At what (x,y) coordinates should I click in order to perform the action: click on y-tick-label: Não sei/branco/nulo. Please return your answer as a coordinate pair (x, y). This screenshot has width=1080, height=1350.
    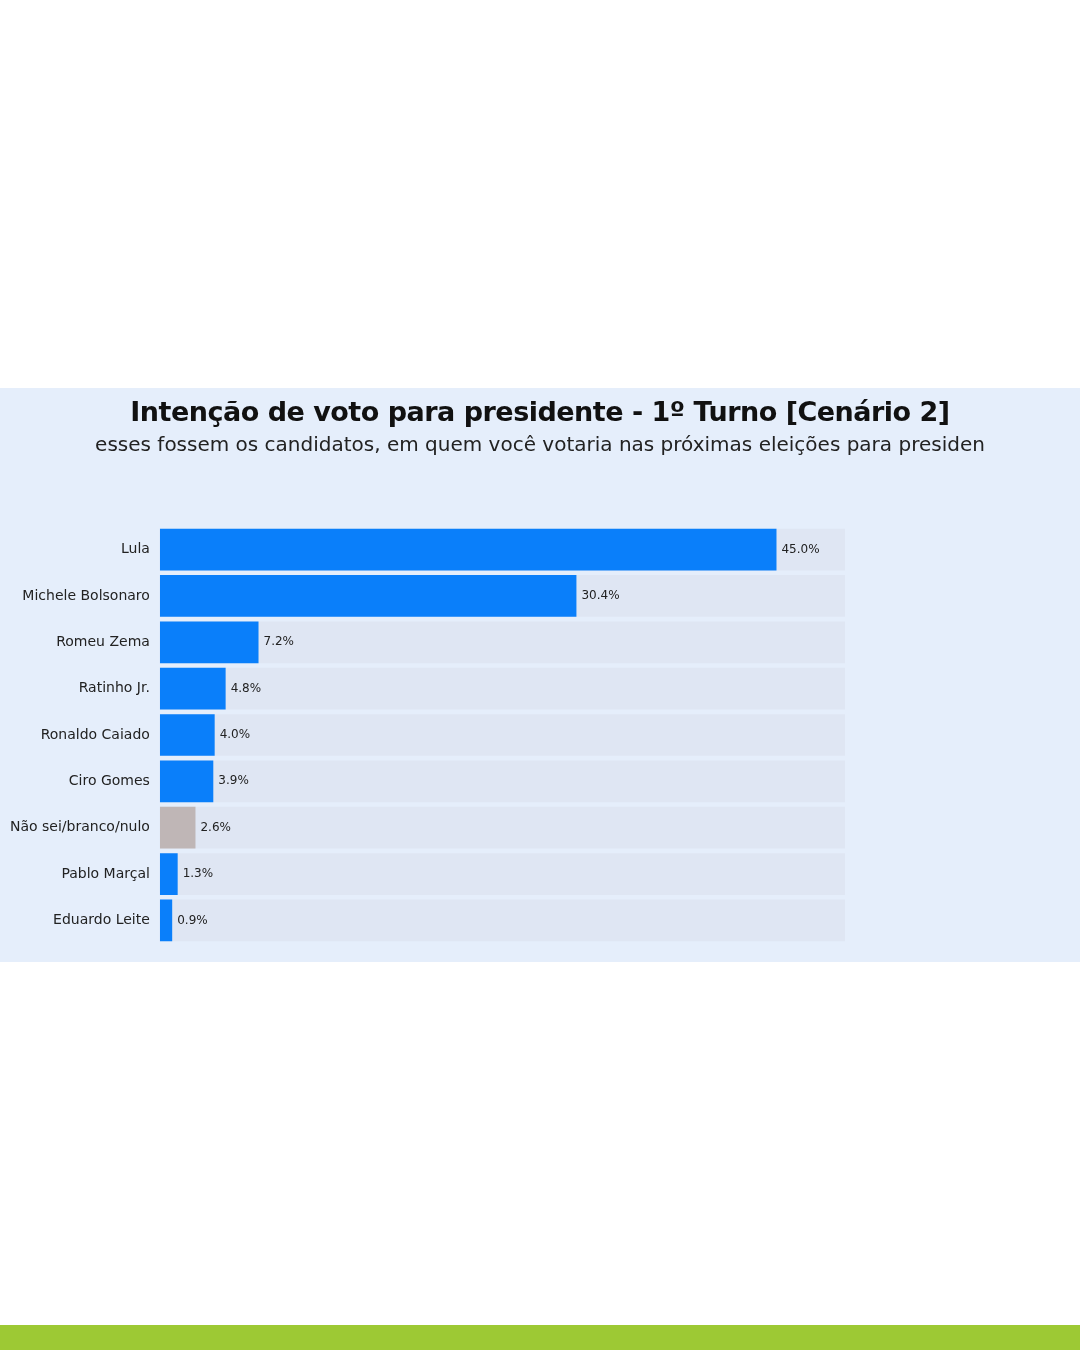
    Looking at the image, I should click on (80, 826).